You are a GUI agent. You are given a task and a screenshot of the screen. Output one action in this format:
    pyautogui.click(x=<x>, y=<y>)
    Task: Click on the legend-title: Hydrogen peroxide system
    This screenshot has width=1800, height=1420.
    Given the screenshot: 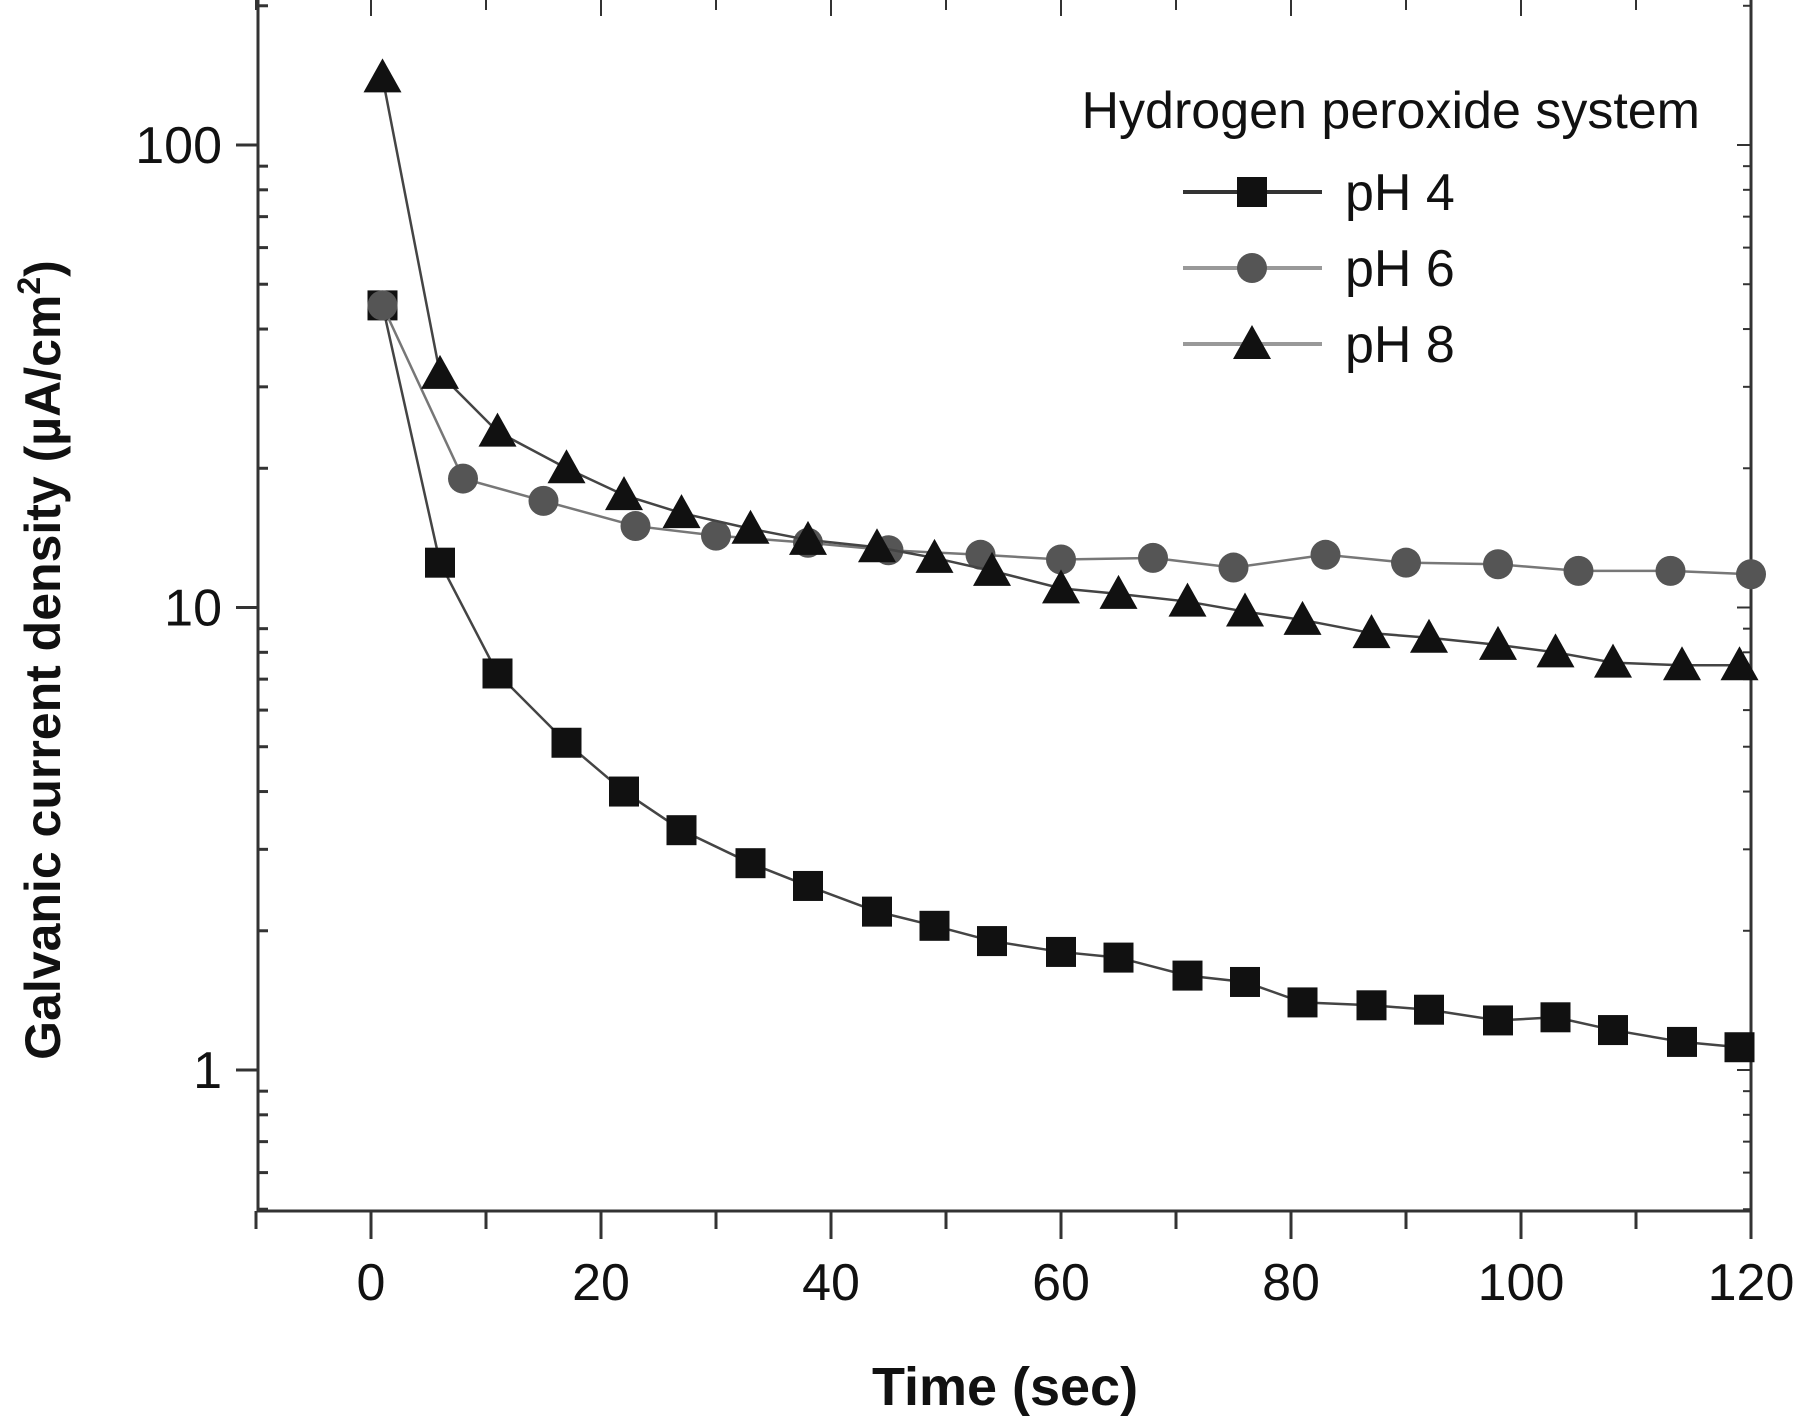 What is the action you would take?
    pyautogui.click(x=1390, y=111)
    